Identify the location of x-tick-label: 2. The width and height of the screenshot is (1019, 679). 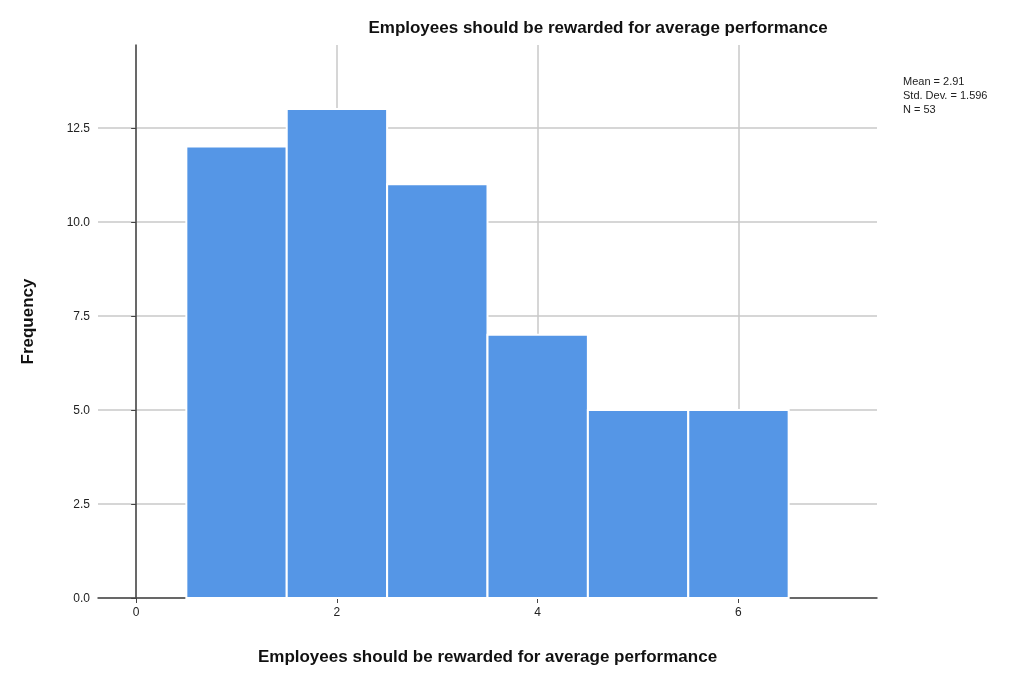
(337, 612).